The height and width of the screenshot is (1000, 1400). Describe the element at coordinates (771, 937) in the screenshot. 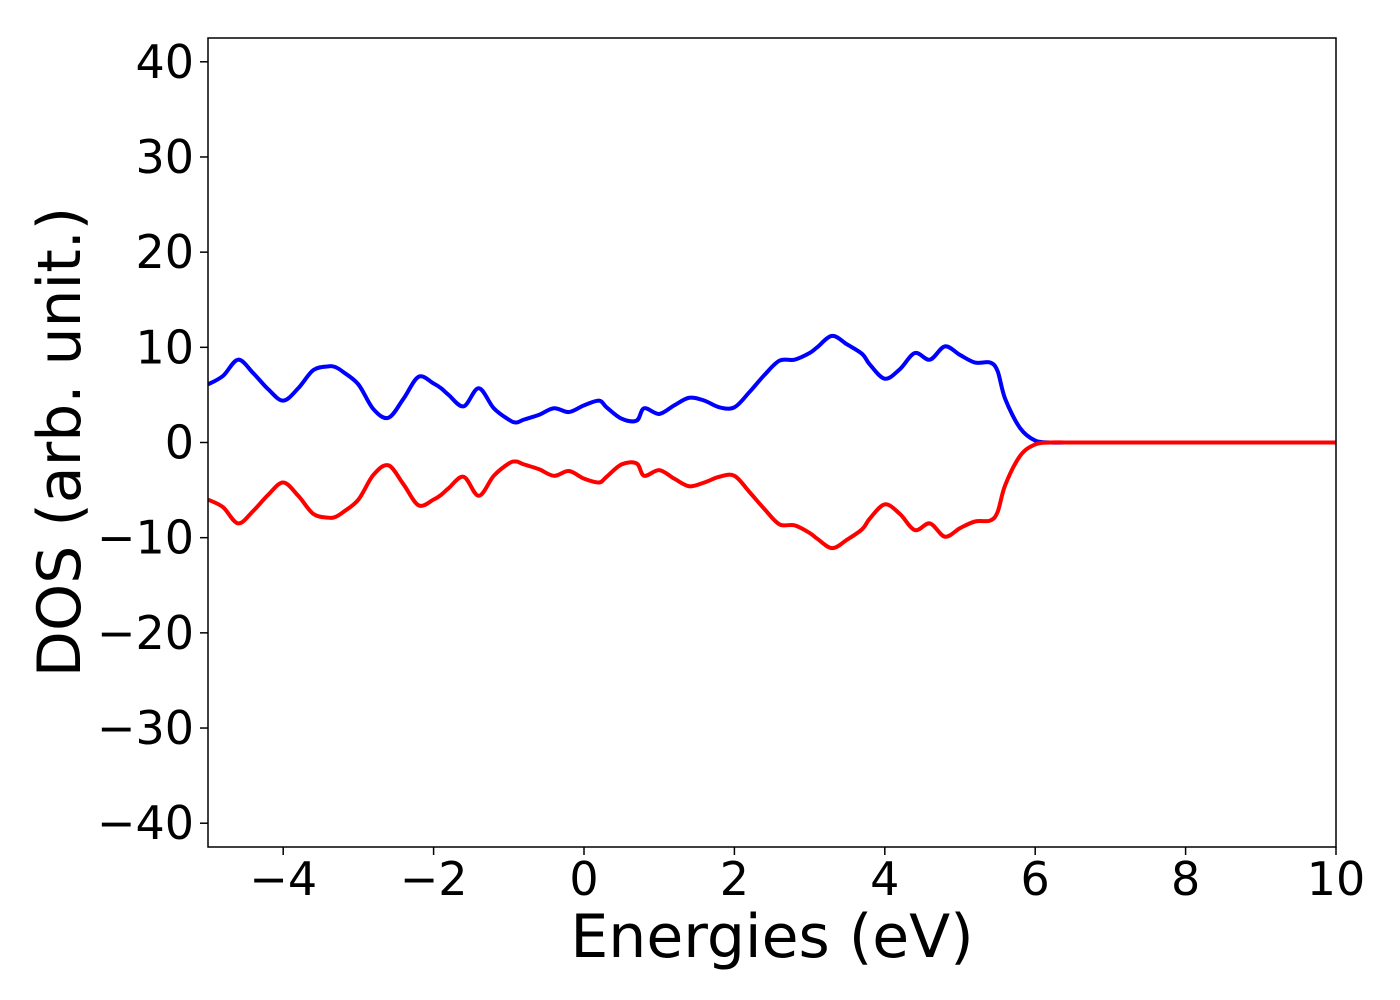

I see `x-axis-title: Energies (eV)` at that location.